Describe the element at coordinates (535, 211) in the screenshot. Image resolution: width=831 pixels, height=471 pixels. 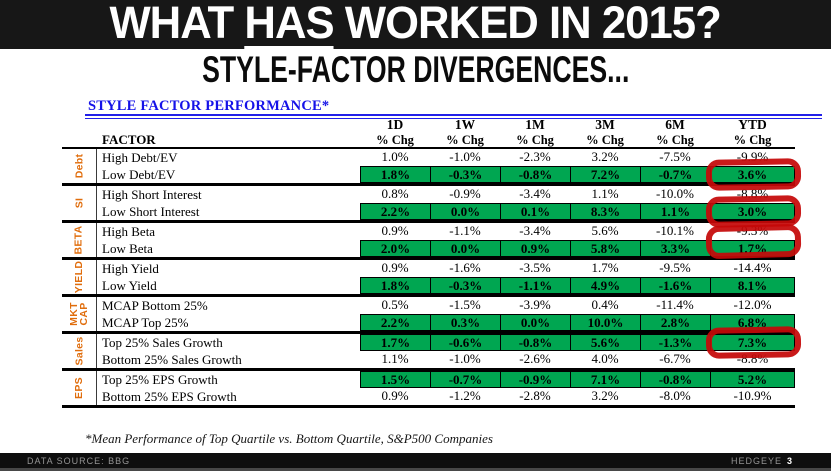
I see `value-cell: 0.1%` at that location.